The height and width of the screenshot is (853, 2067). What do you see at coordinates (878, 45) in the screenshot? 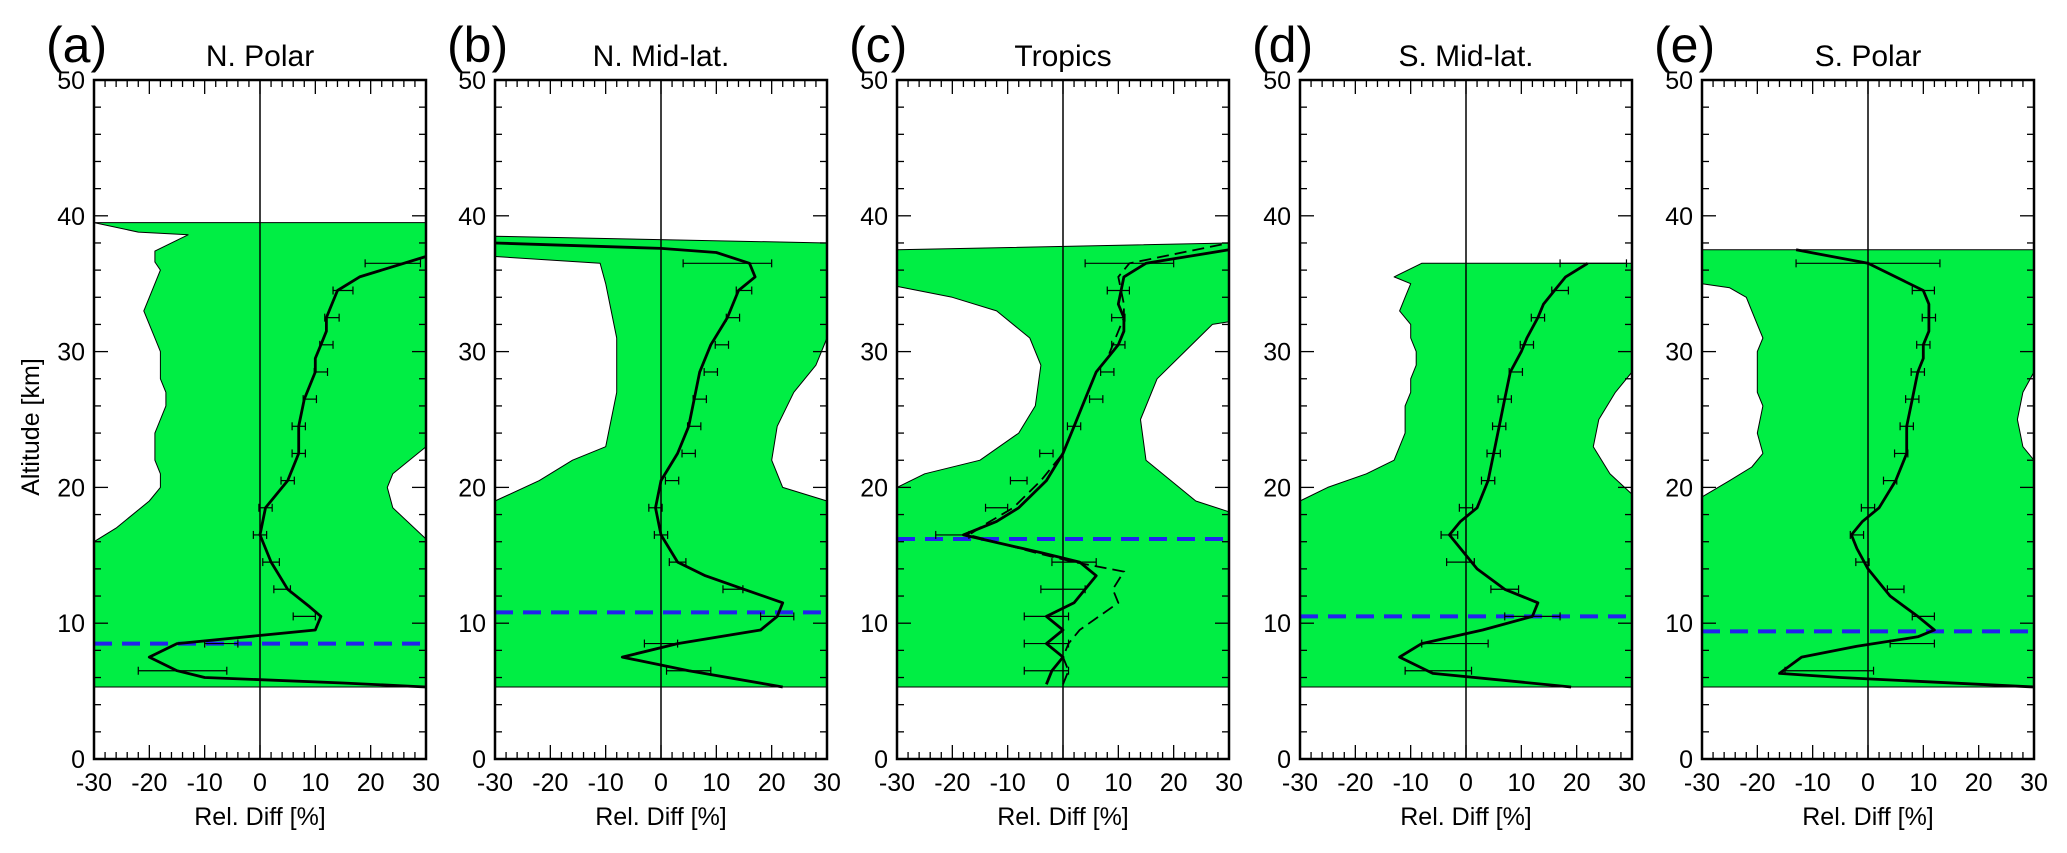
I see `panel-letter: (c)` at bounding box center [878, 45].